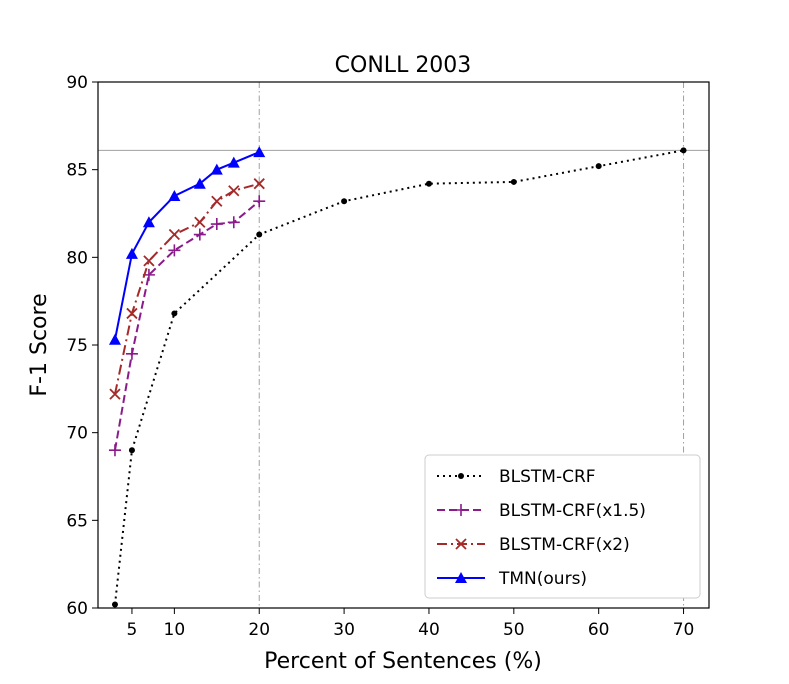  Describe the element at coordinates (77, 521) in the screenshot. I see `y-tick-label: 65` at that location.